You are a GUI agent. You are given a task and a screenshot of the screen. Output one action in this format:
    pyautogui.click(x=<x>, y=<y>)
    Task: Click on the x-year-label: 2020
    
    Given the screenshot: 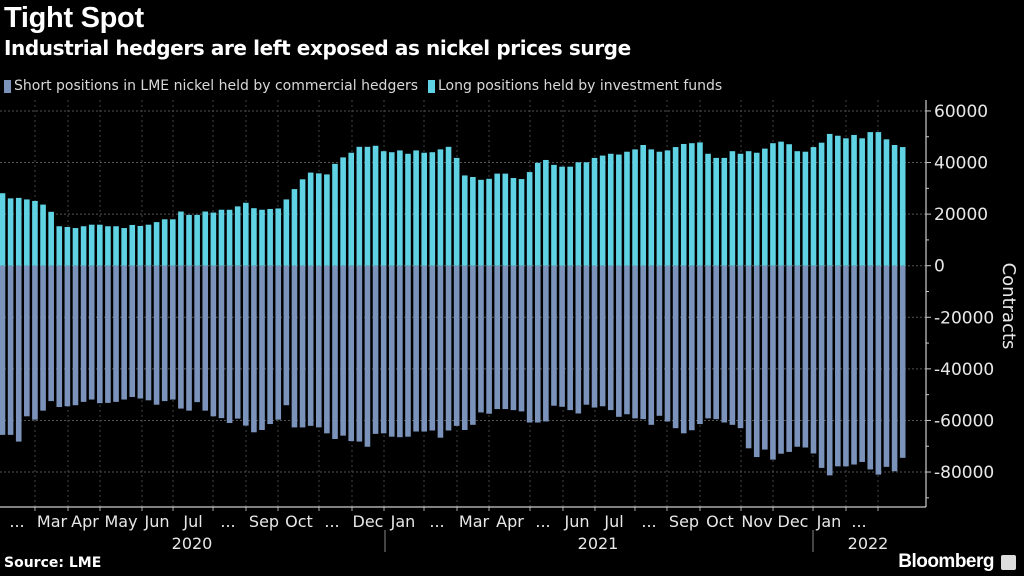 What is the action you would take?
    pyautogui.click(x=192, y=543)
    